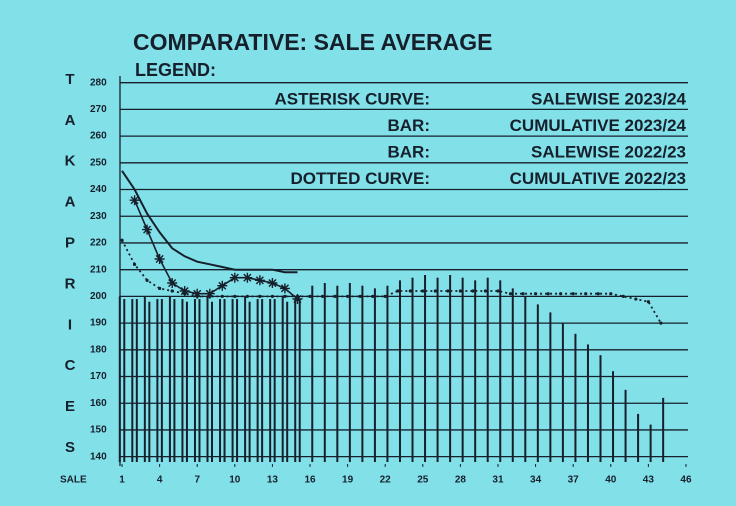  I want to click on y-axis-label-letter: S, so click(70, 447).